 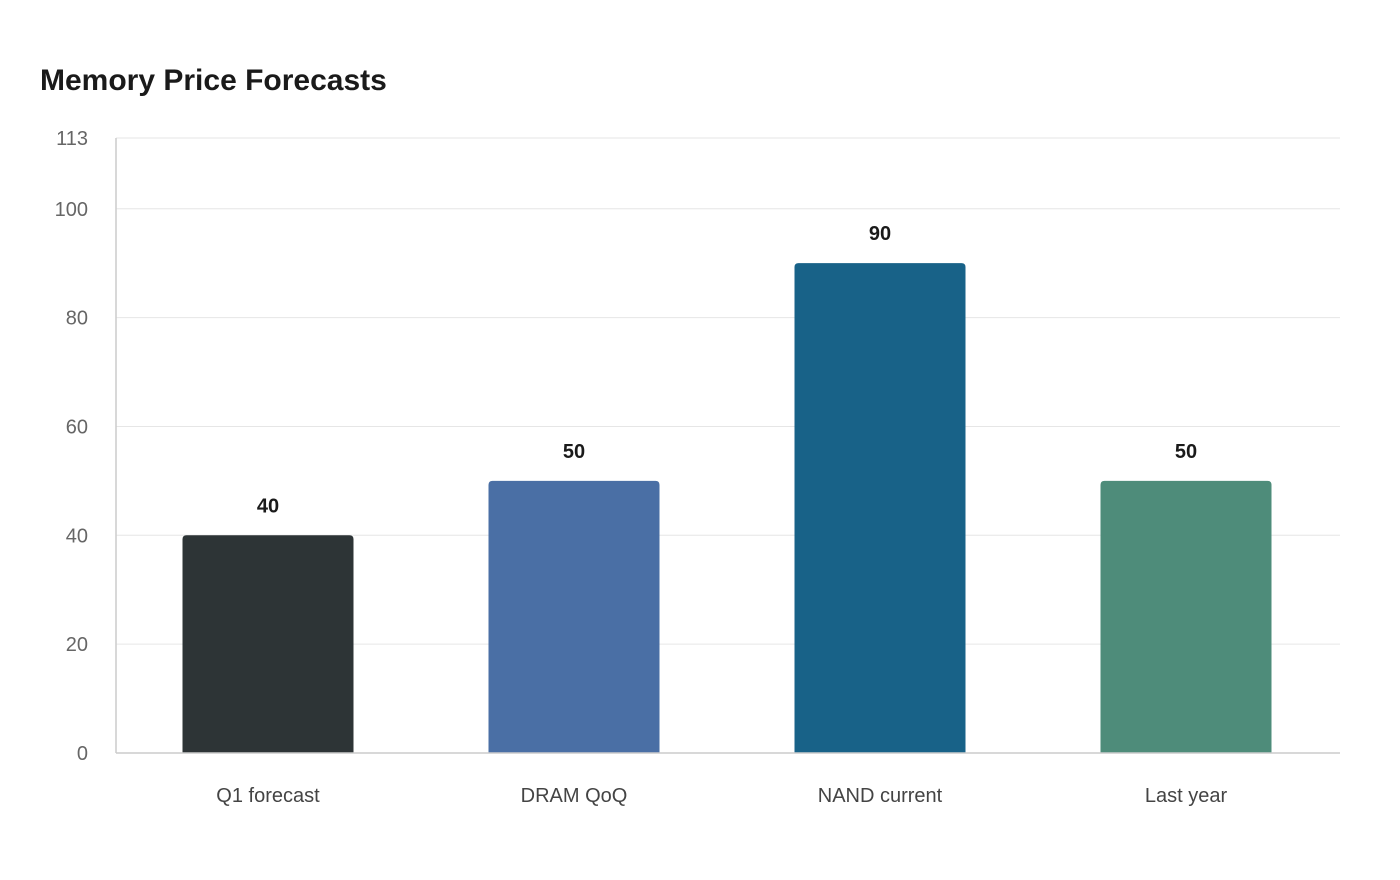 What do you see at coordinates (1186, 796) in the screenshot?
I see `x-tick-label: Last year` at bounding box center [1186, 796].